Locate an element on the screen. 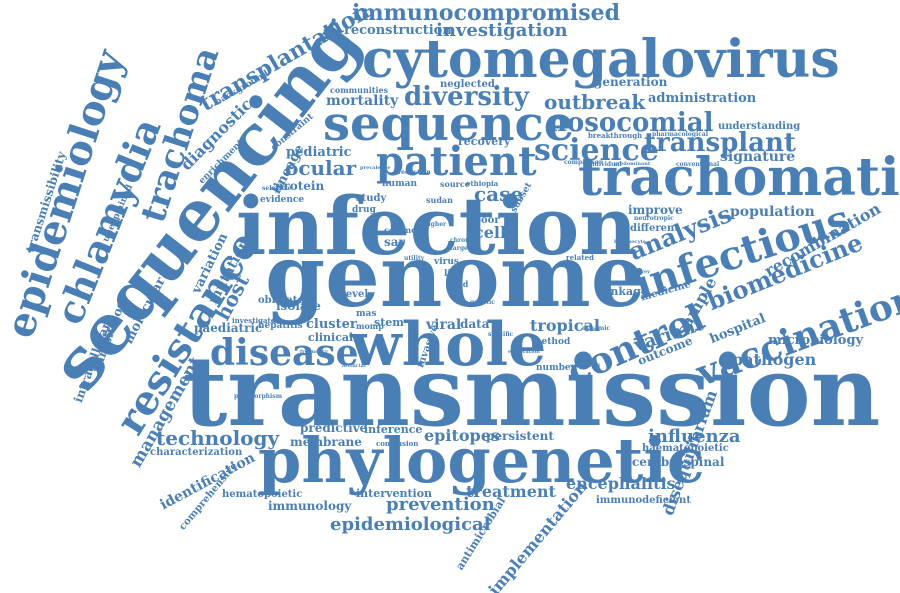 Image resolution: width=900 pixels, height=593 pixels. word-viral: viral is located at coordinates (444, 325).